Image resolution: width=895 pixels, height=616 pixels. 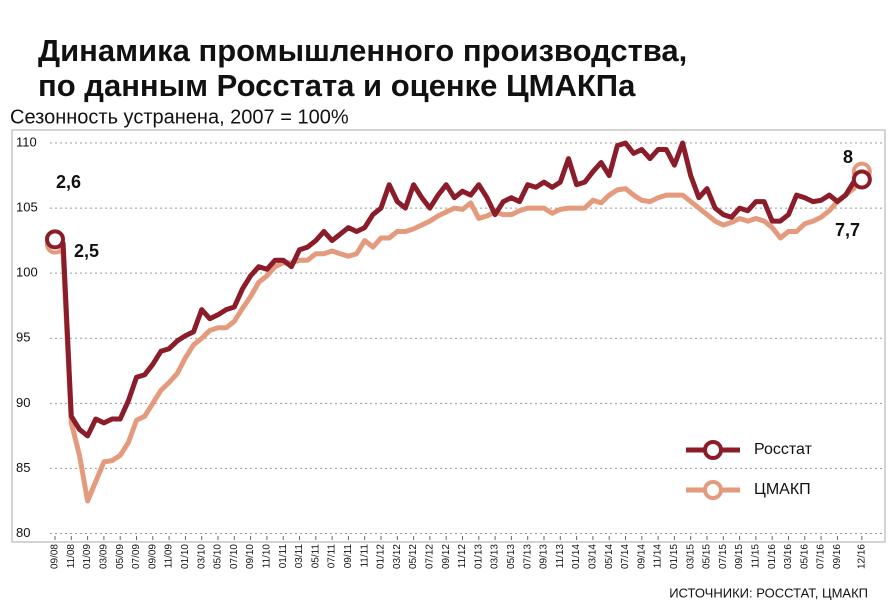 What do you see at coordinates (381, 556) in the screenshot?
I see `x-tick-label: 01/12` at bounding box center [381, 556].